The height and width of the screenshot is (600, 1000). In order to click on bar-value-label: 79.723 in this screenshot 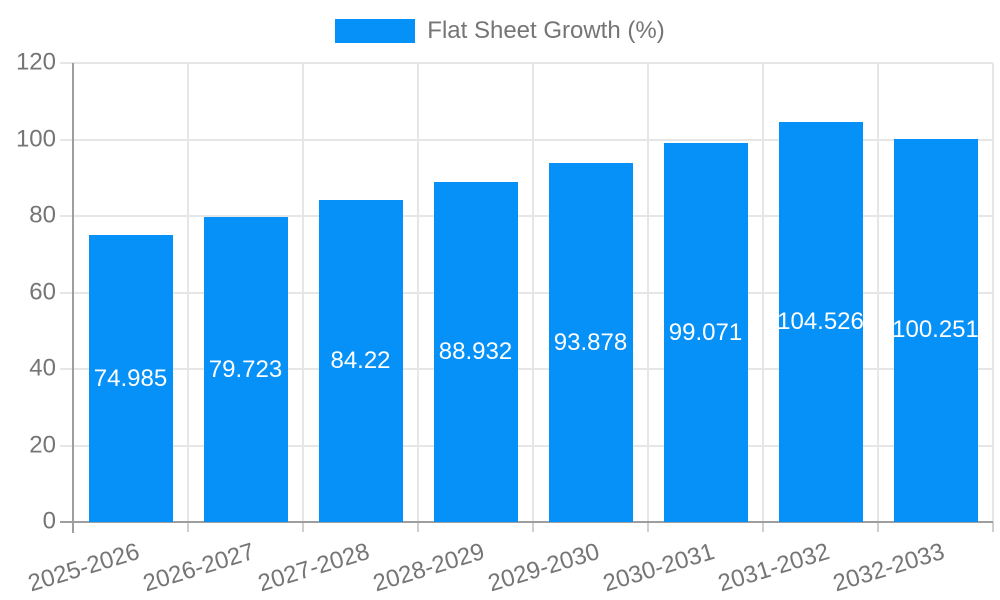, I will do `click(245, 369)`.